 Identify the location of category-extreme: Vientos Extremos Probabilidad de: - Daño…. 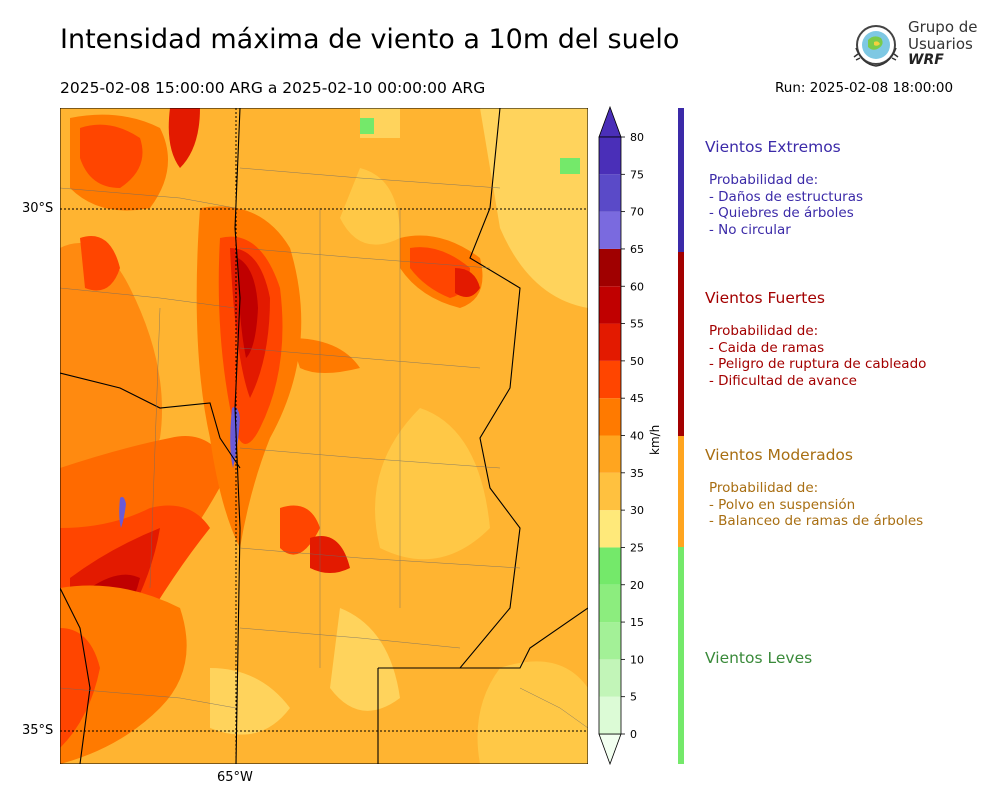
(784, 188).